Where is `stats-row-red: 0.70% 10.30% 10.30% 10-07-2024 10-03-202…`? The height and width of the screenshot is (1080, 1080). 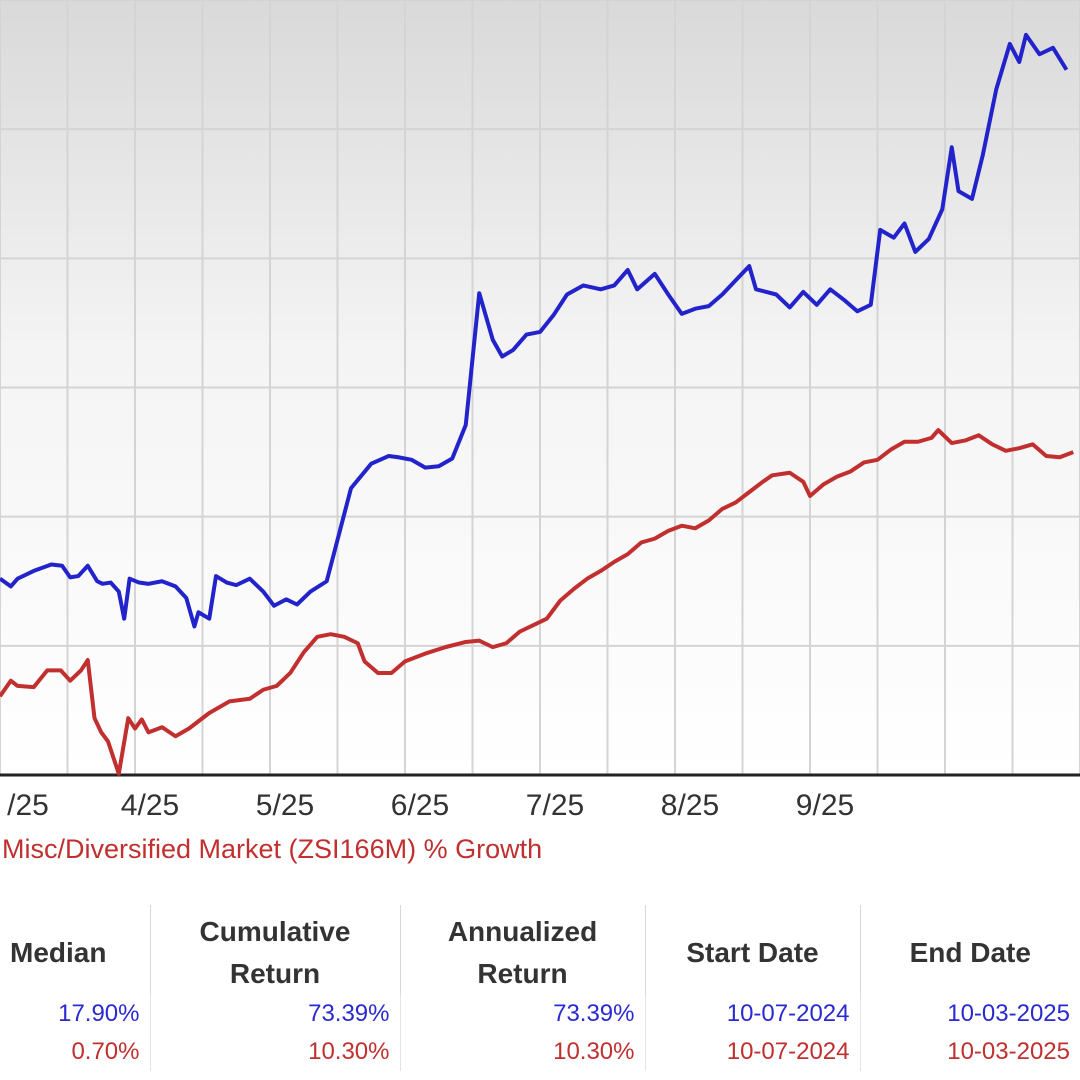
stats-row-red: 0.70% 10.30% 10.30% 10-07-2024 10-03-202… is located at coordinates (540, 1052).